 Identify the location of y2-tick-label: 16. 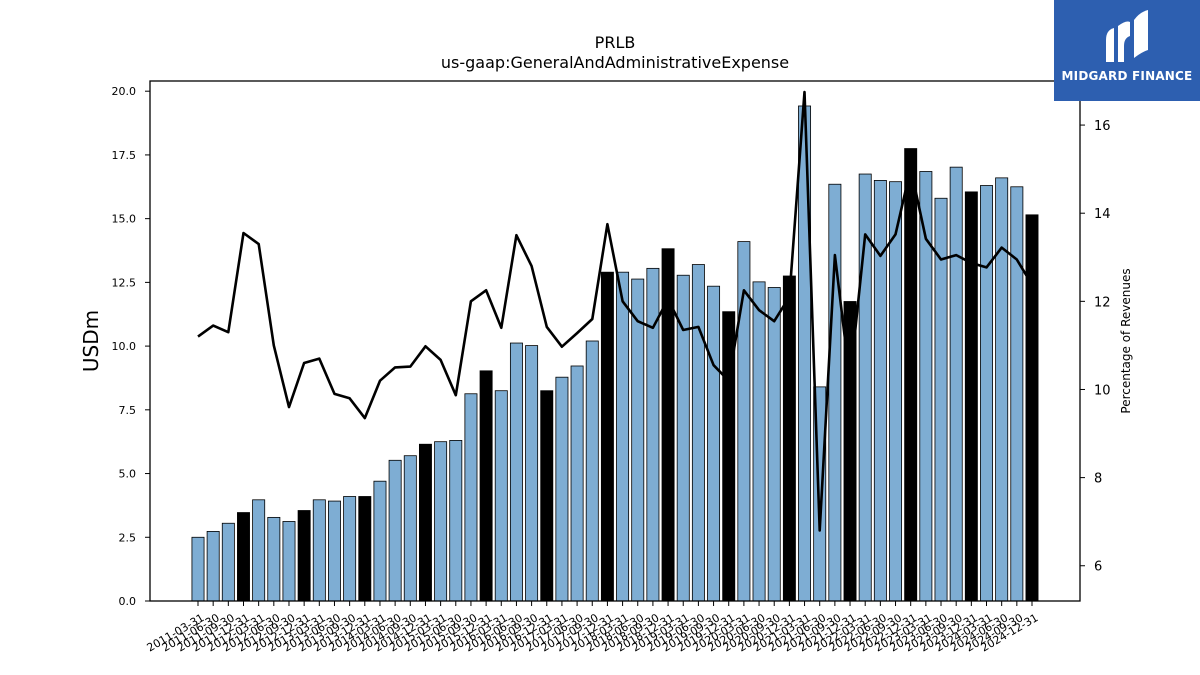
(1102, 126).